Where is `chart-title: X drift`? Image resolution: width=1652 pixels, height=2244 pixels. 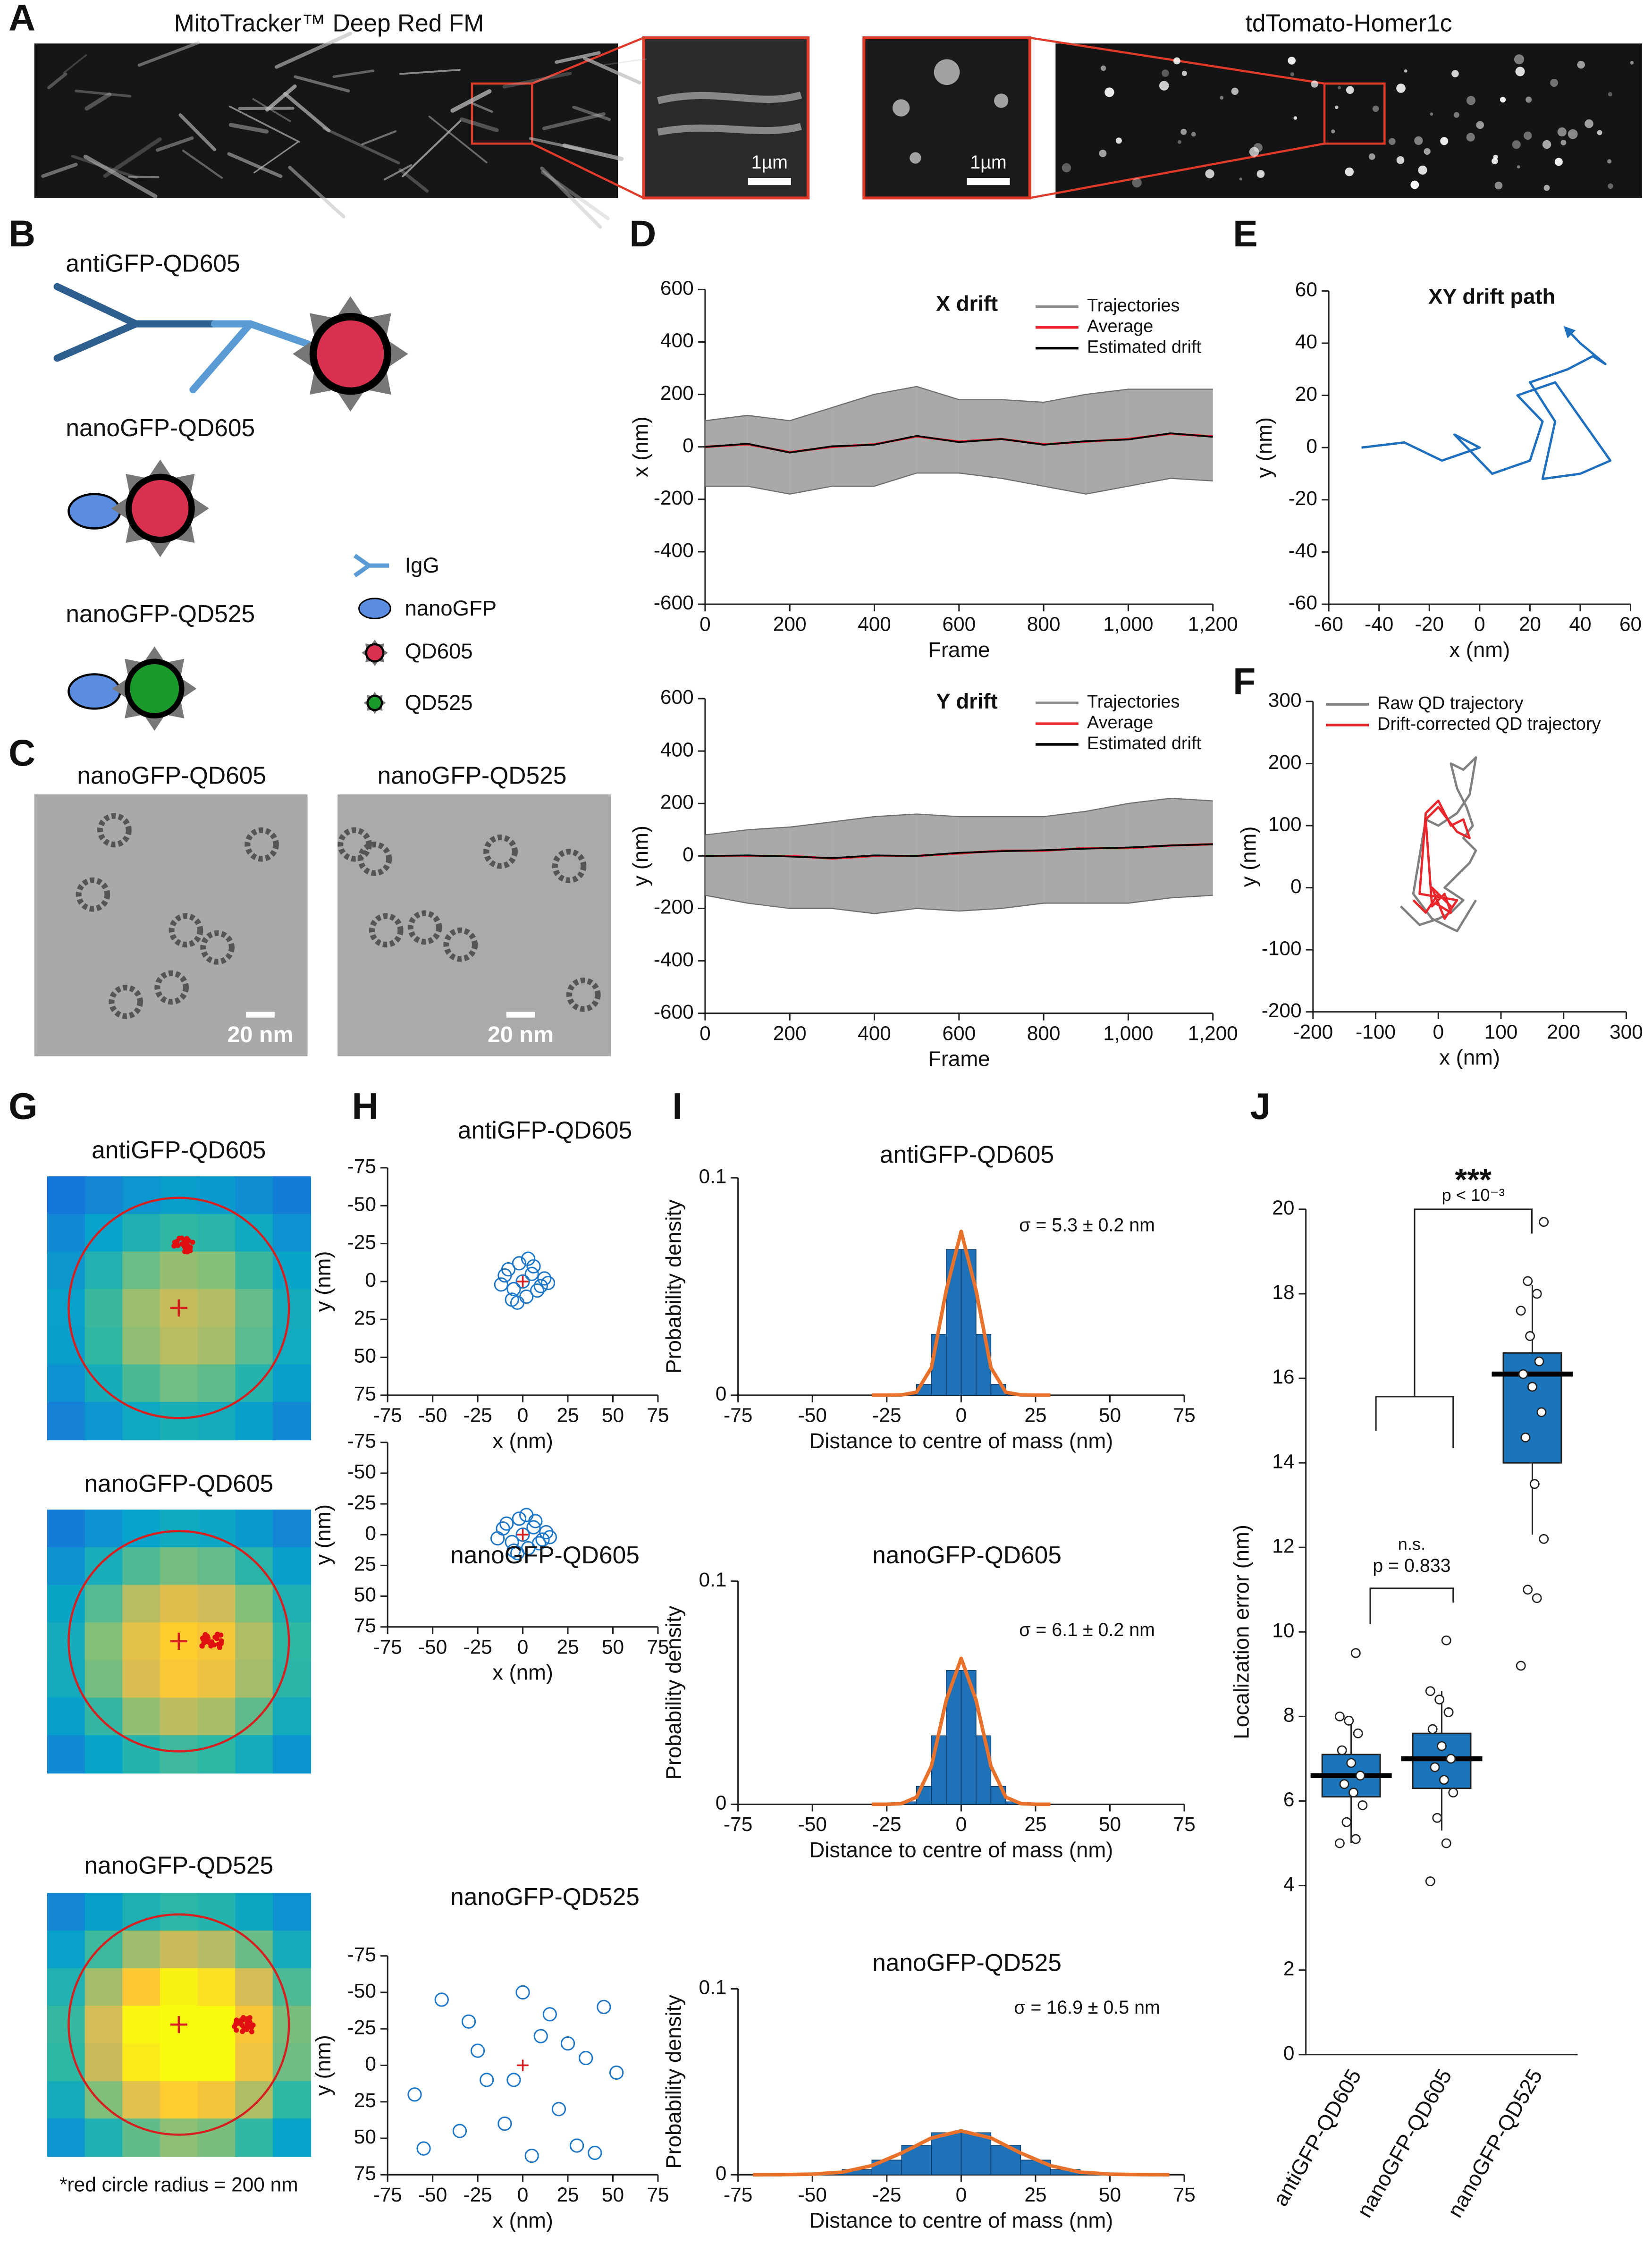
chart-title: X drift is located at coordinates (967, 304).